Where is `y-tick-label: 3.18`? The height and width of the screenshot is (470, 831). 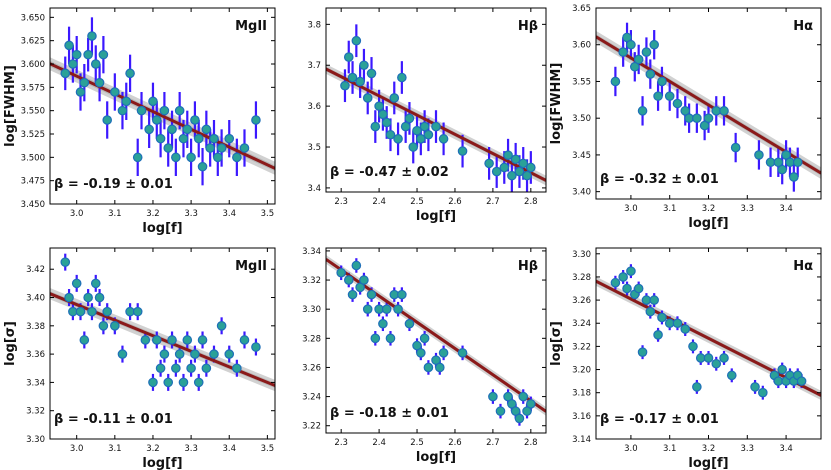 y-tick-label: 3.18 is located at coordinates (581, 394).